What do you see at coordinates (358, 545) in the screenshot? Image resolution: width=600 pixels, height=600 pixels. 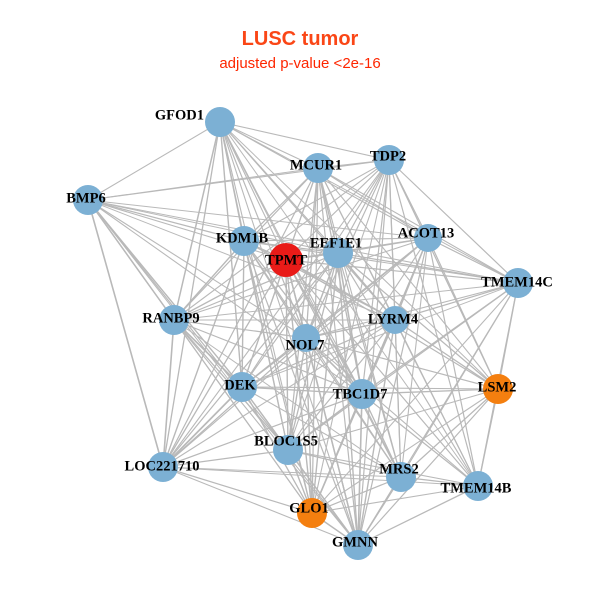 I see `network-node-gmnn` at bounding box center [358, 545].